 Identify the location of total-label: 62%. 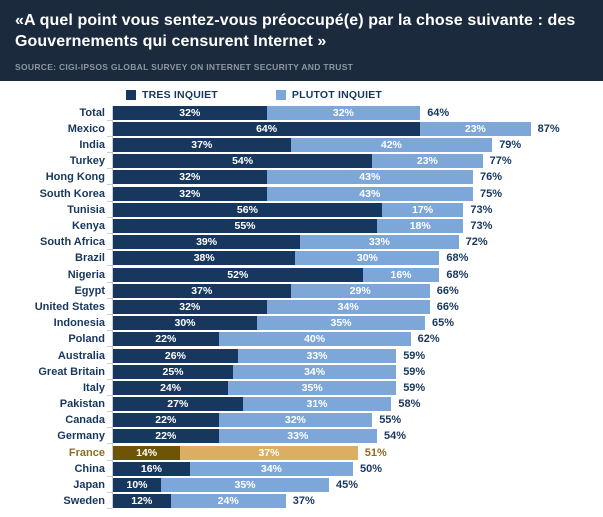
(428, 339).